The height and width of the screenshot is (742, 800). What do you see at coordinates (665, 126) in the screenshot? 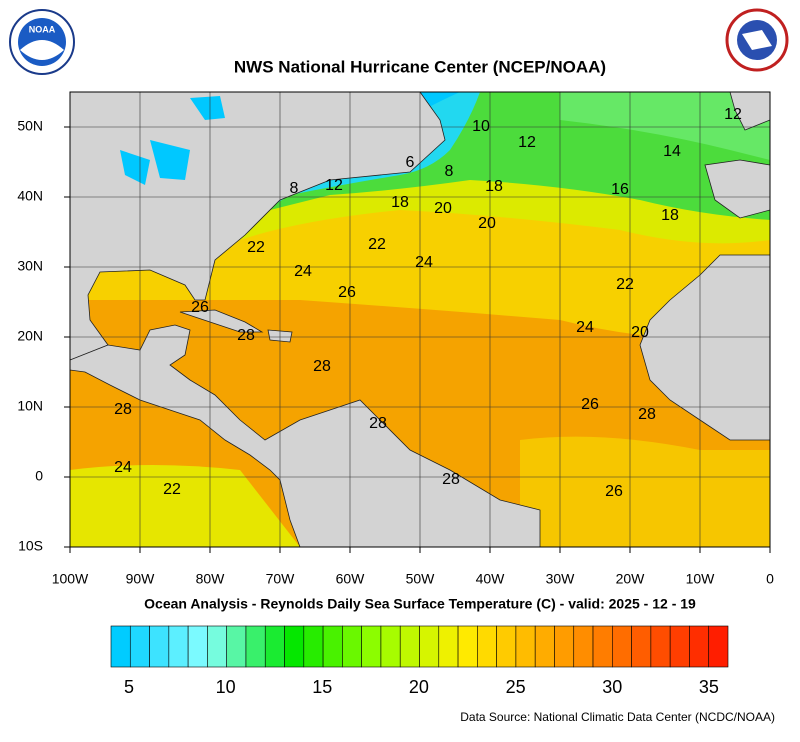
I see `ocean-cold` at bounding box center [665, 126].